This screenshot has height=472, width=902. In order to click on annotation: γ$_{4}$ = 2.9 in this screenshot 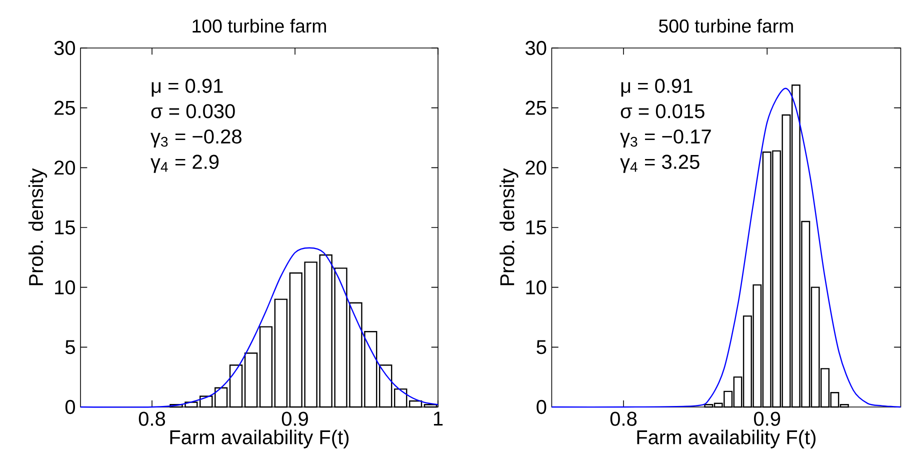, I will do `click(184, 163)`.